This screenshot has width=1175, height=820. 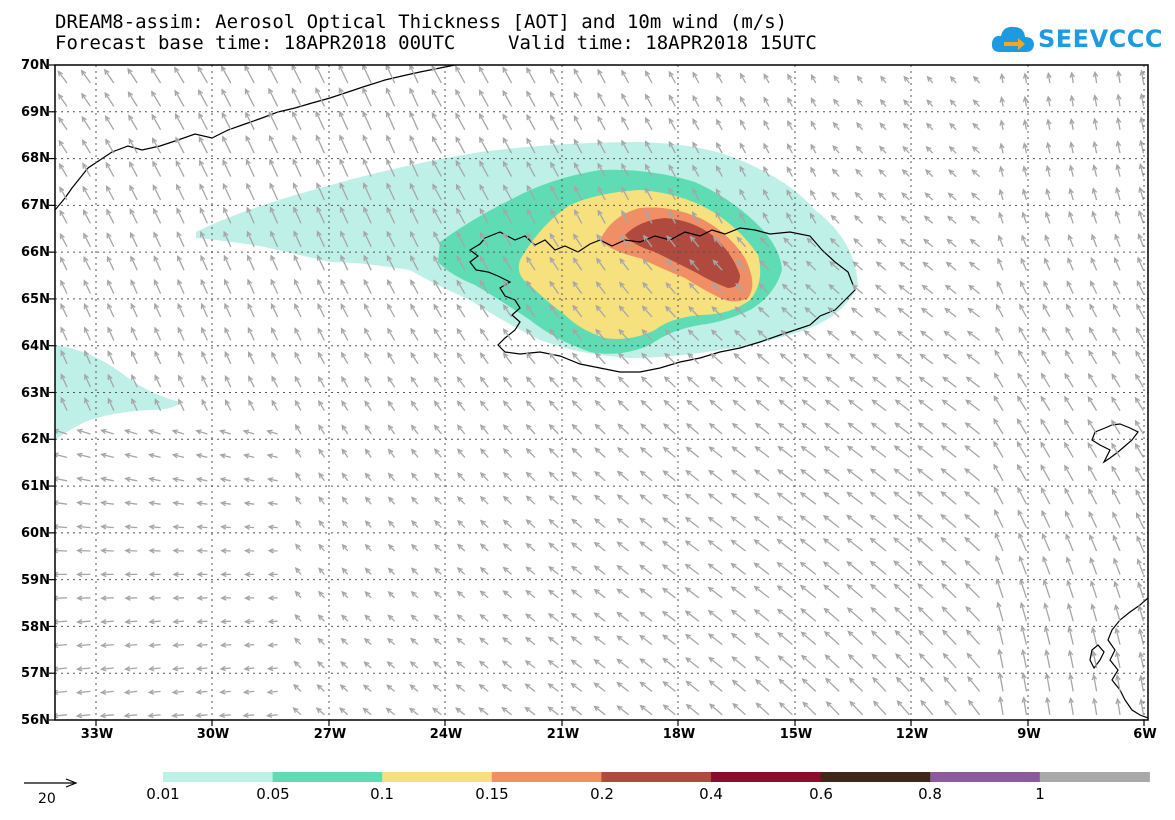 What do you see at coordinates (255, 43) in the screenshot?
I see `forecast-base-time: Forecast base time: 18APR2018 00UTC` at bounding box center [255, 43].